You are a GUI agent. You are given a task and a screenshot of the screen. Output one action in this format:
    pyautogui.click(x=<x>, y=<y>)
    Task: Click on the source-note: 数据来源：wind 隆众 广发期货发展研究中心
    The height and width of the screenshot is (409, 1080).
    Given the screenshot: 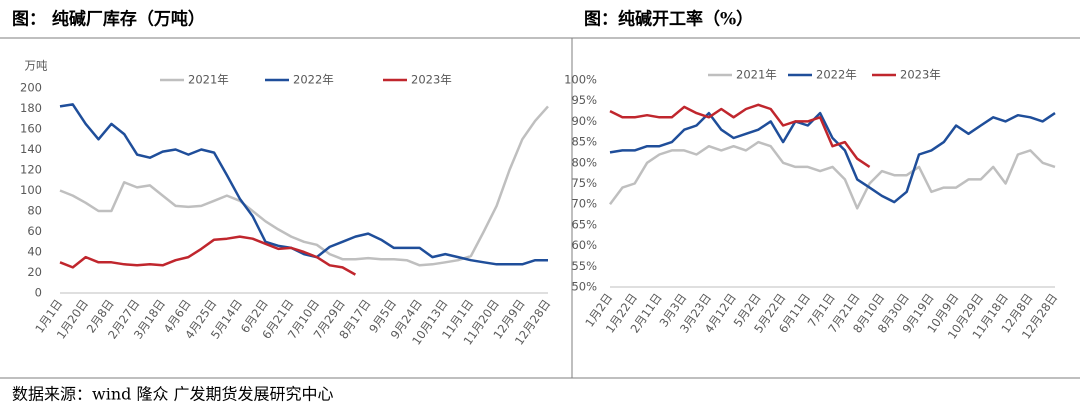 What is the action you would take?
    pyautogui.click(x=173, y=394)
    